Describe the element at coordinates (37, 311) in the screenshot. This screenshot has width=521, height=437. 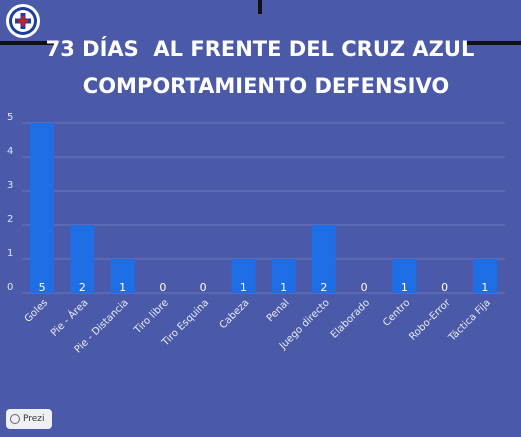
I see `x-category-label: Goles` at that location.